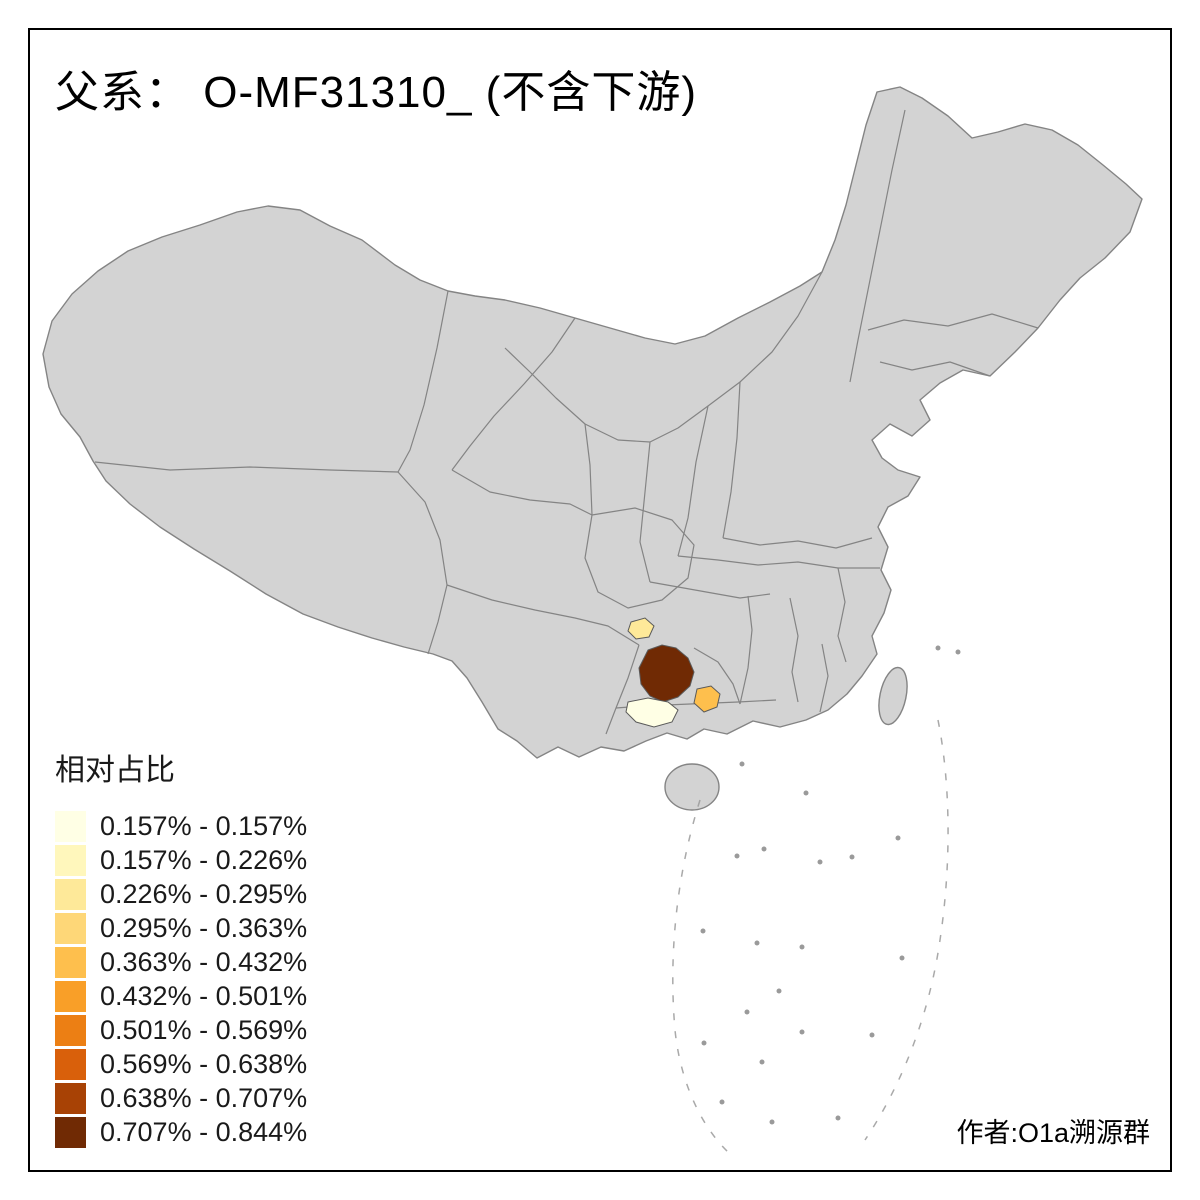 The image size is (1200, 1200). I want to click on sea-dash-line, so click(810, 936).